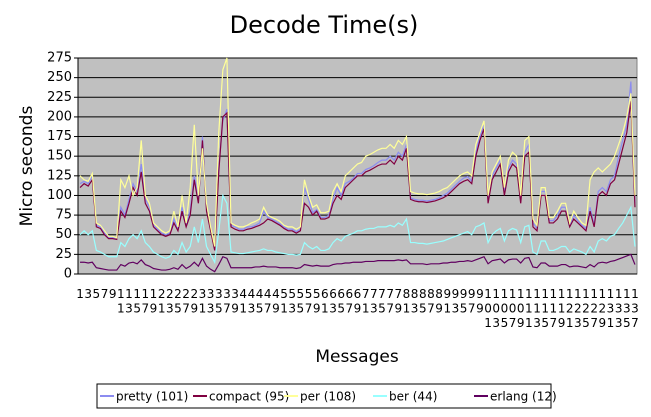 The width and height of the screenshot is (651, 417). I want to click on y-tick-label: 200, so click(59, 116).